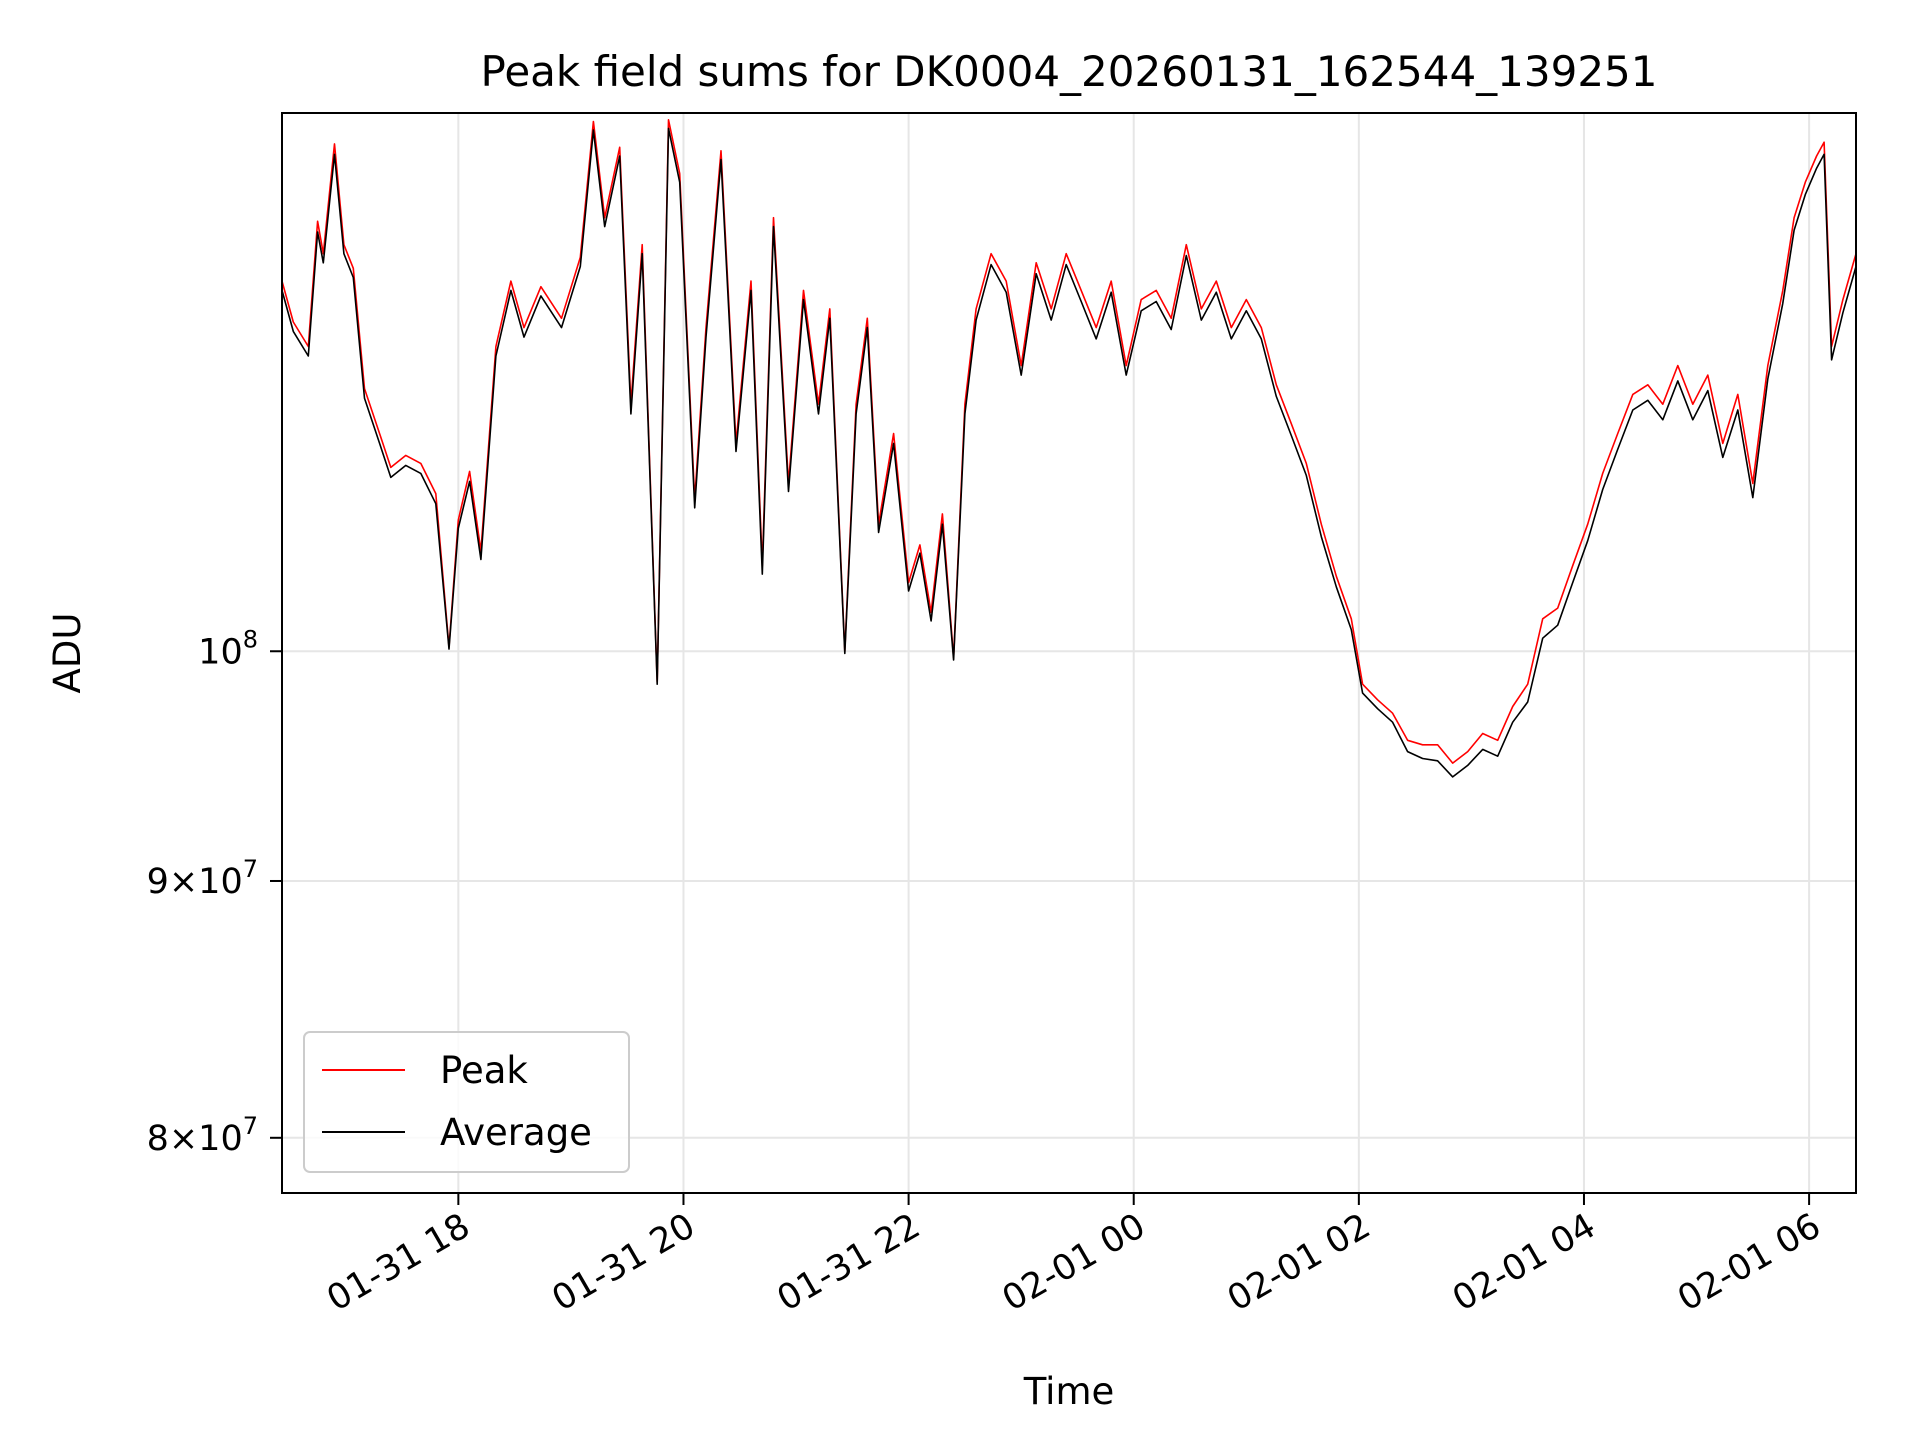 The width and height of the screenshot is (1920, 1440). I want to click on legend-box, so click(466, 1102).